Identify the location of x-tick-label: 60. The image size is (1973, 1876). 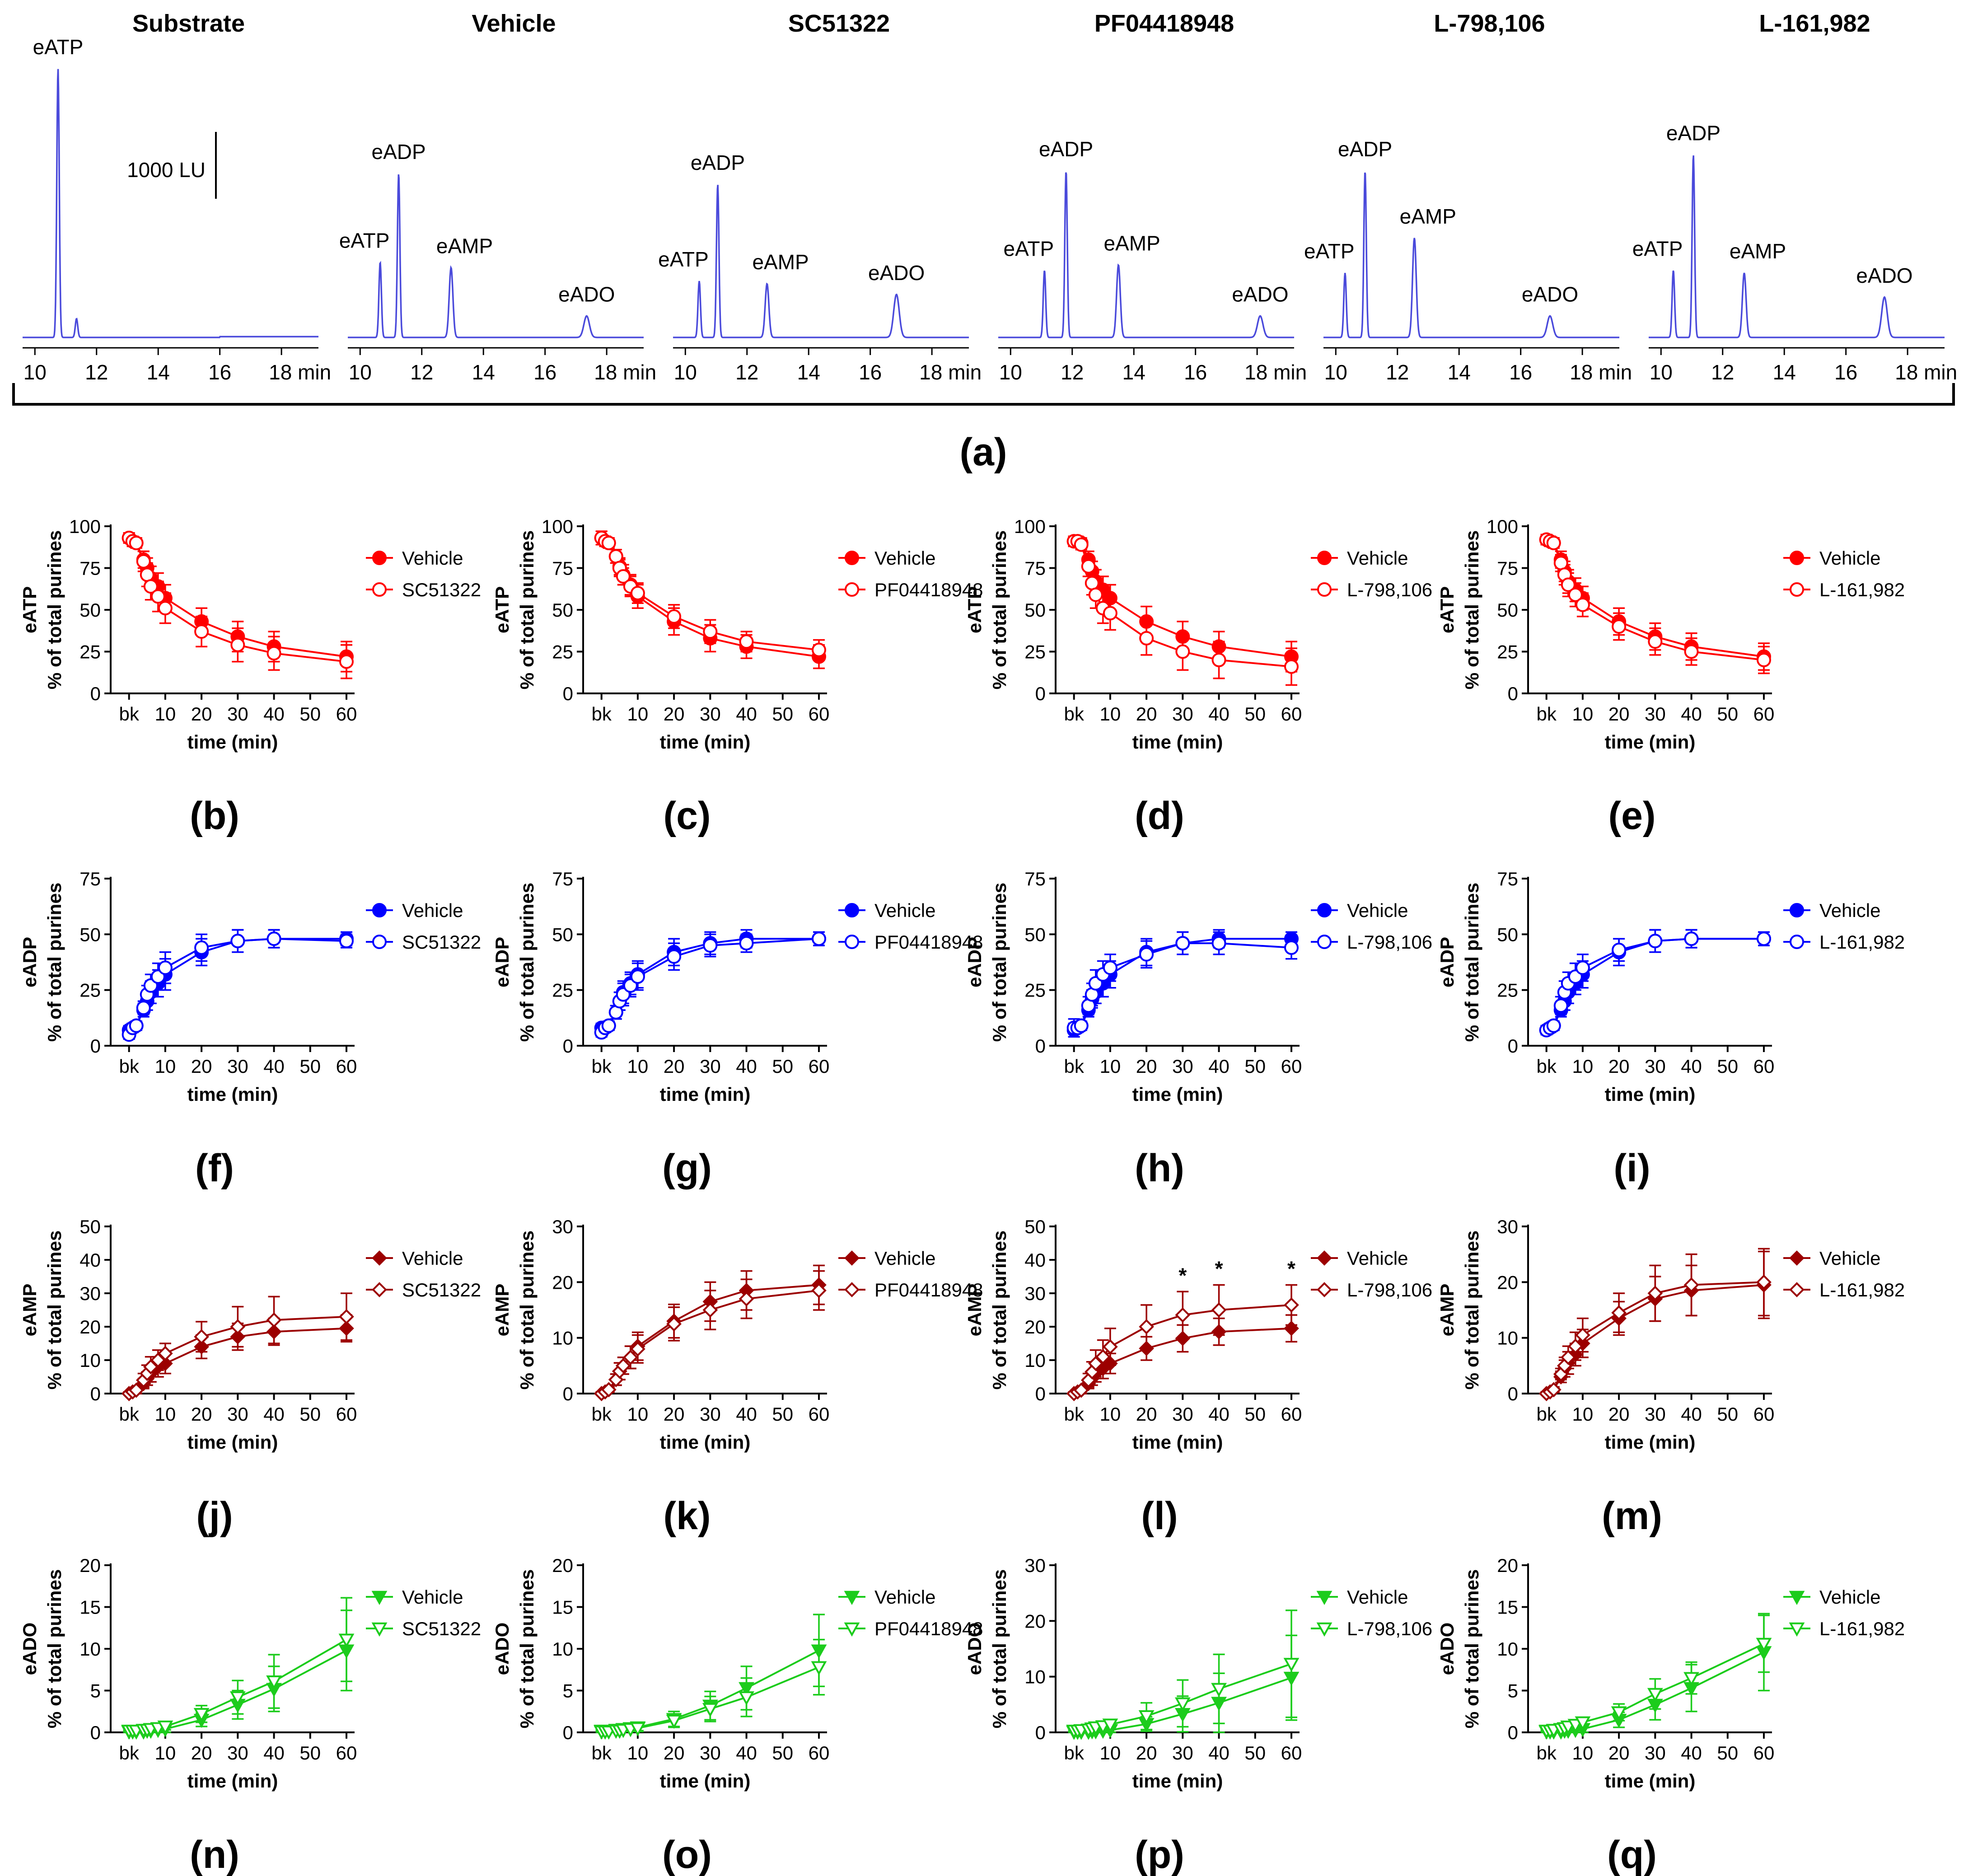
(346, 714).